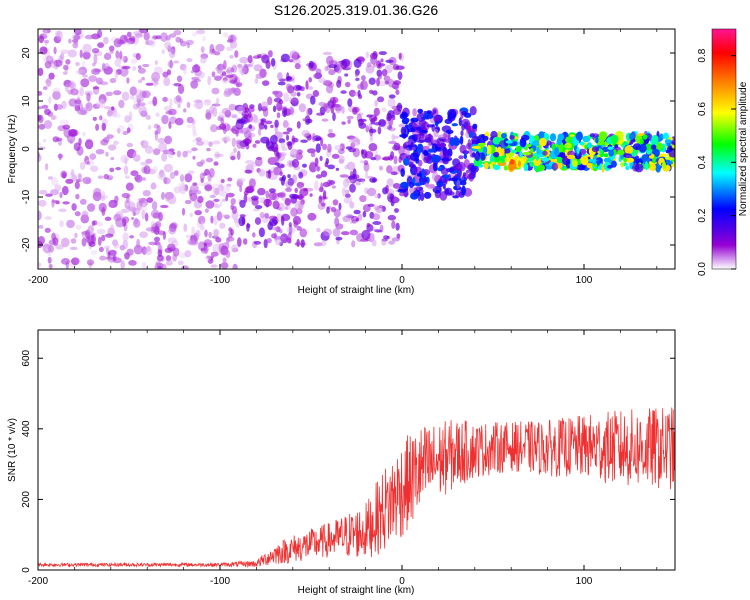 The width and height of the screenshot is (750, 600). What do you see at coordinates (12, 149) in the screenshot?
I see `heatmap-ylabel: Frequency (Hz)` at bounding box center [12, 149].